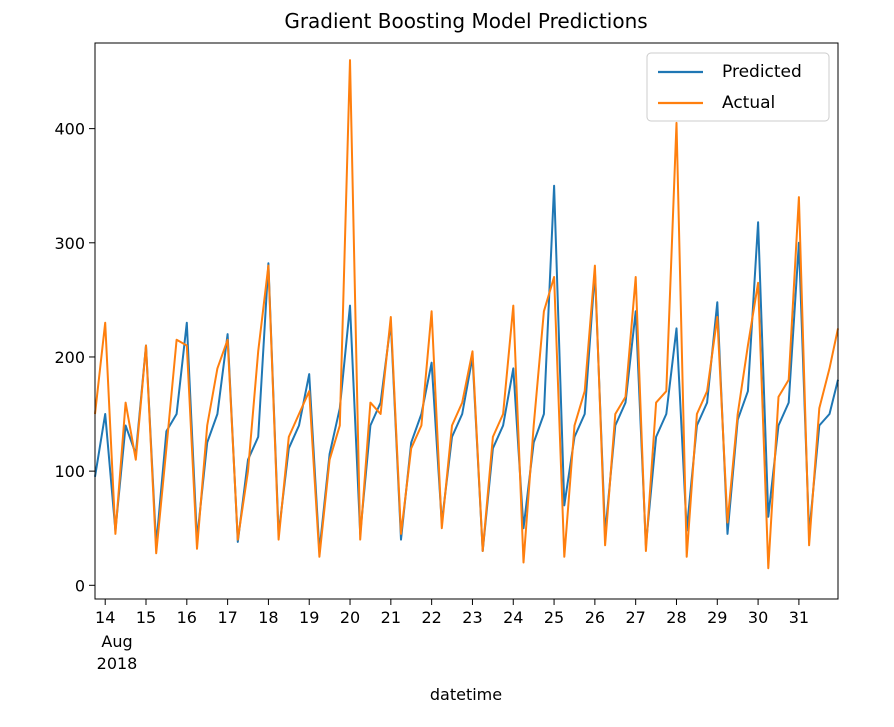 The height and width of the screenshot is (727, 894). What do you see at coordinates (187, 617) in the screenshot?
I see `x-tick-label: 16` at bounding box center [187, 617].